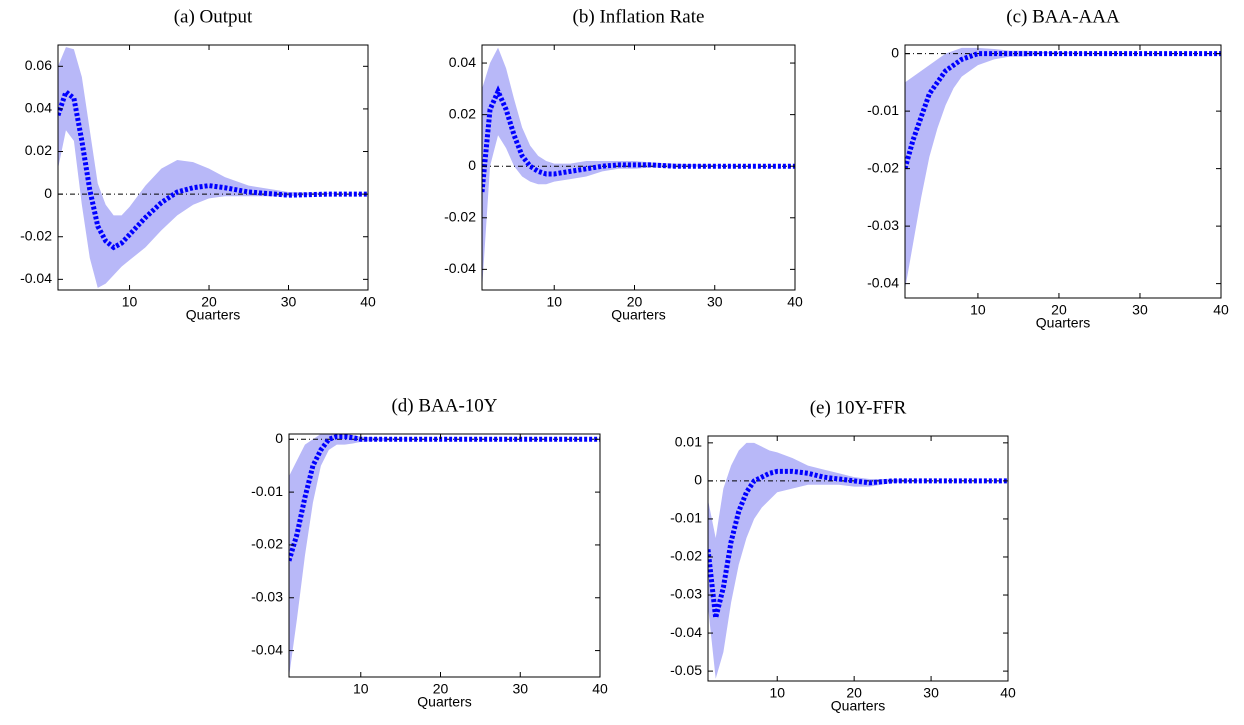 This screenshot has width=1244, height=725. I want to click on y-tick-label: -0.05, so click(686, 670).